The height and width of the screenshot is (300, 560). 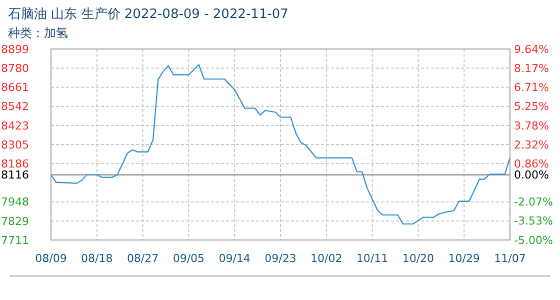 What do you see at coordinates (15, 240) in the screenshot?
I see `y-tick-label: 7711` at bounding box center [15, 240].